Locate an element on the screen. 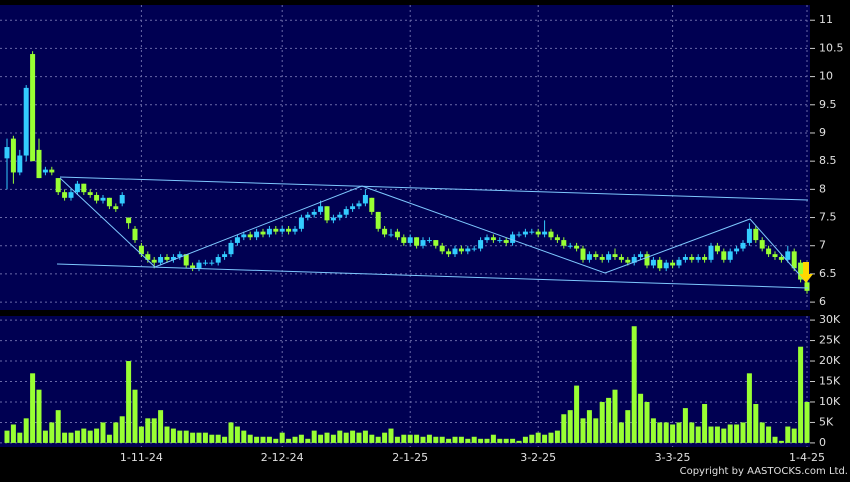 The image size is (850, 482). x-tick-label: 2-12-24 is located at coordinates (282, 457).